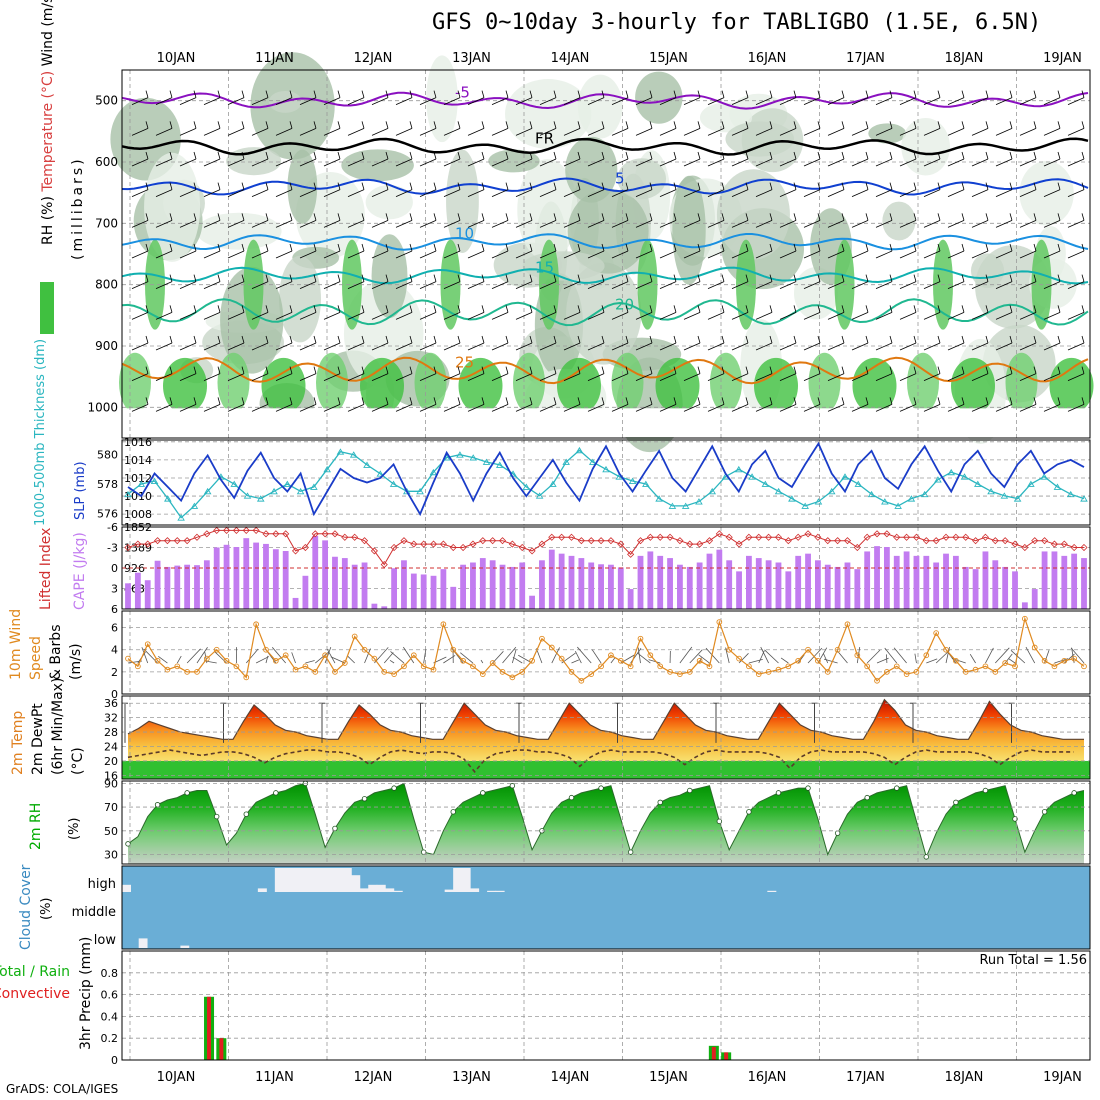 The width and height of the screenshot is (1100, 1100). What do you see at coordinates (726, 117) in the screenshot?
I see `rh-shading` at bounding box center [726, 117].